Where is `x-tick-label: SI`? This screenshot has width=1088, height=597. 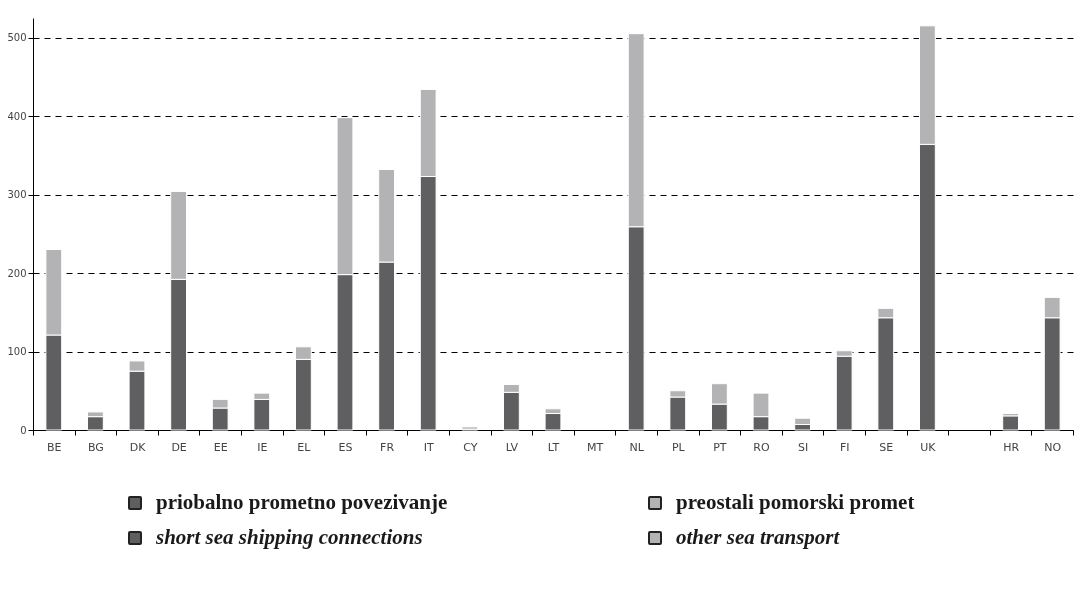 x-tick-label: SI is located at coordinates (803, 447).